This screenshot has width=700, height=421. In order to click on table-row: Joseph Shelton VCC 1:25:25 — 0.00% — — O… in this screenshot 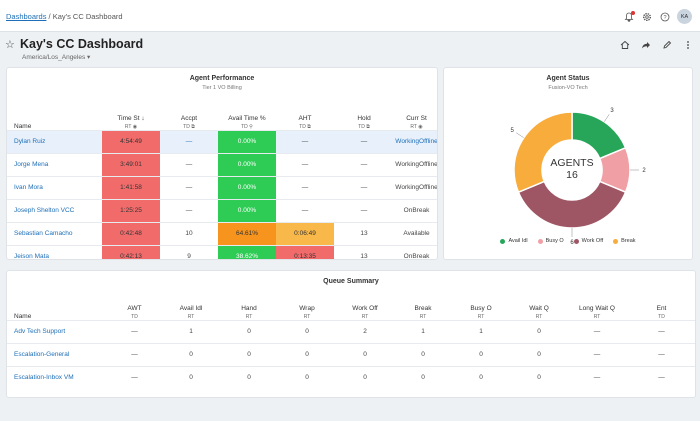, I will do `click(222, 210)`.